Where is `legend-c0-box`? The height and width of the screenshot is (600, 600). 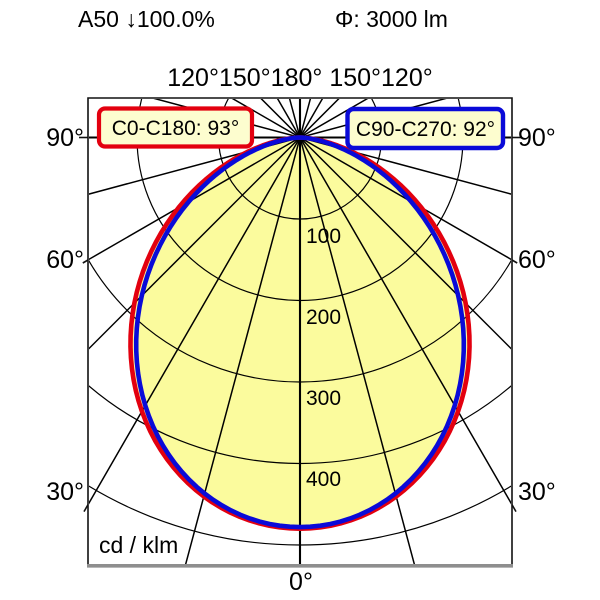
legend-c0-box is located at coordinates (175, 127).